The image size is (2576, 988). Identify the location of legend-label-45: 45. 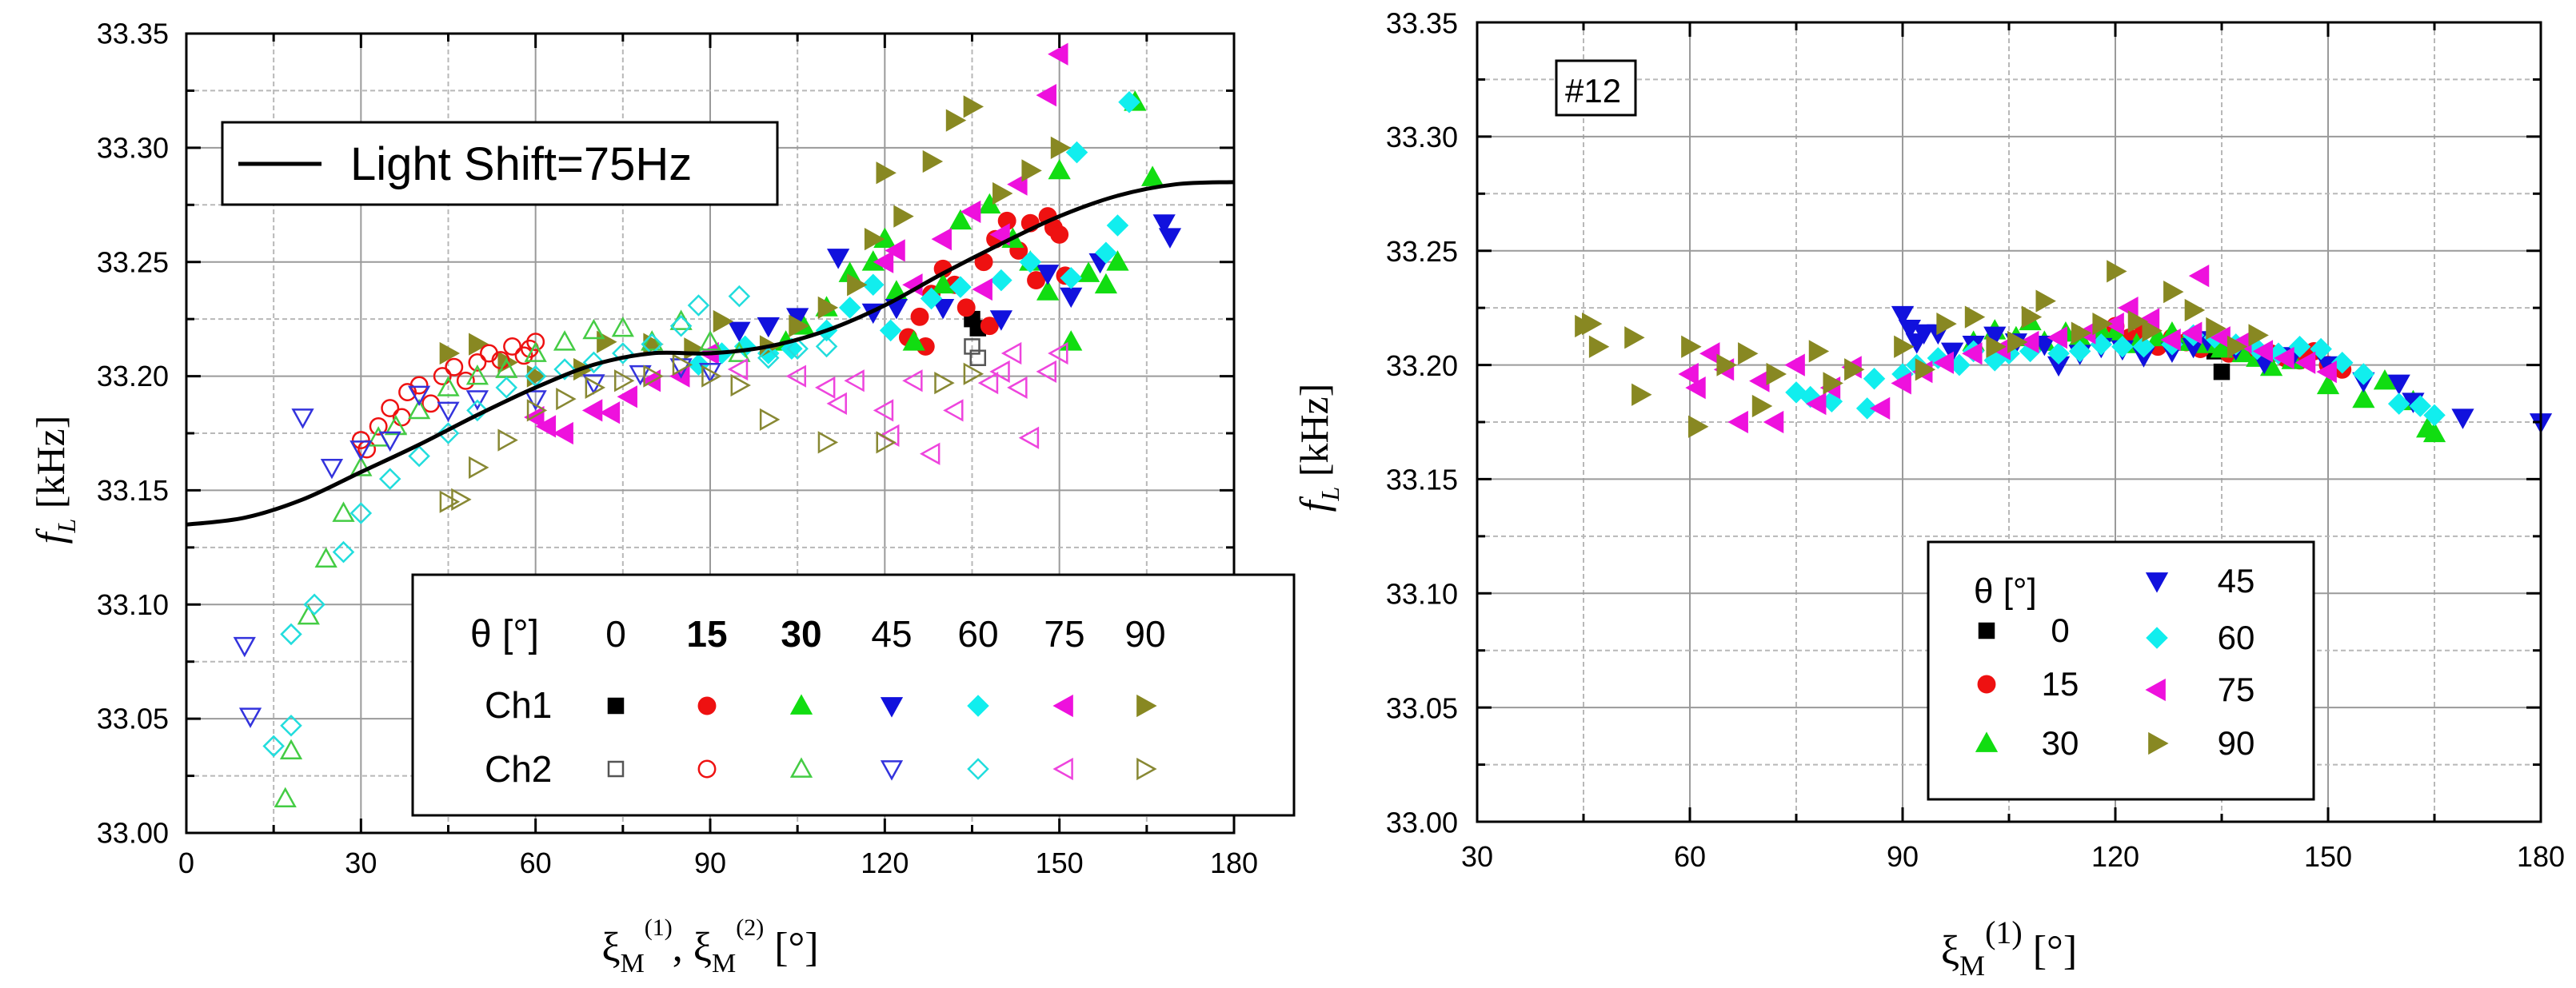
(2237, 581).